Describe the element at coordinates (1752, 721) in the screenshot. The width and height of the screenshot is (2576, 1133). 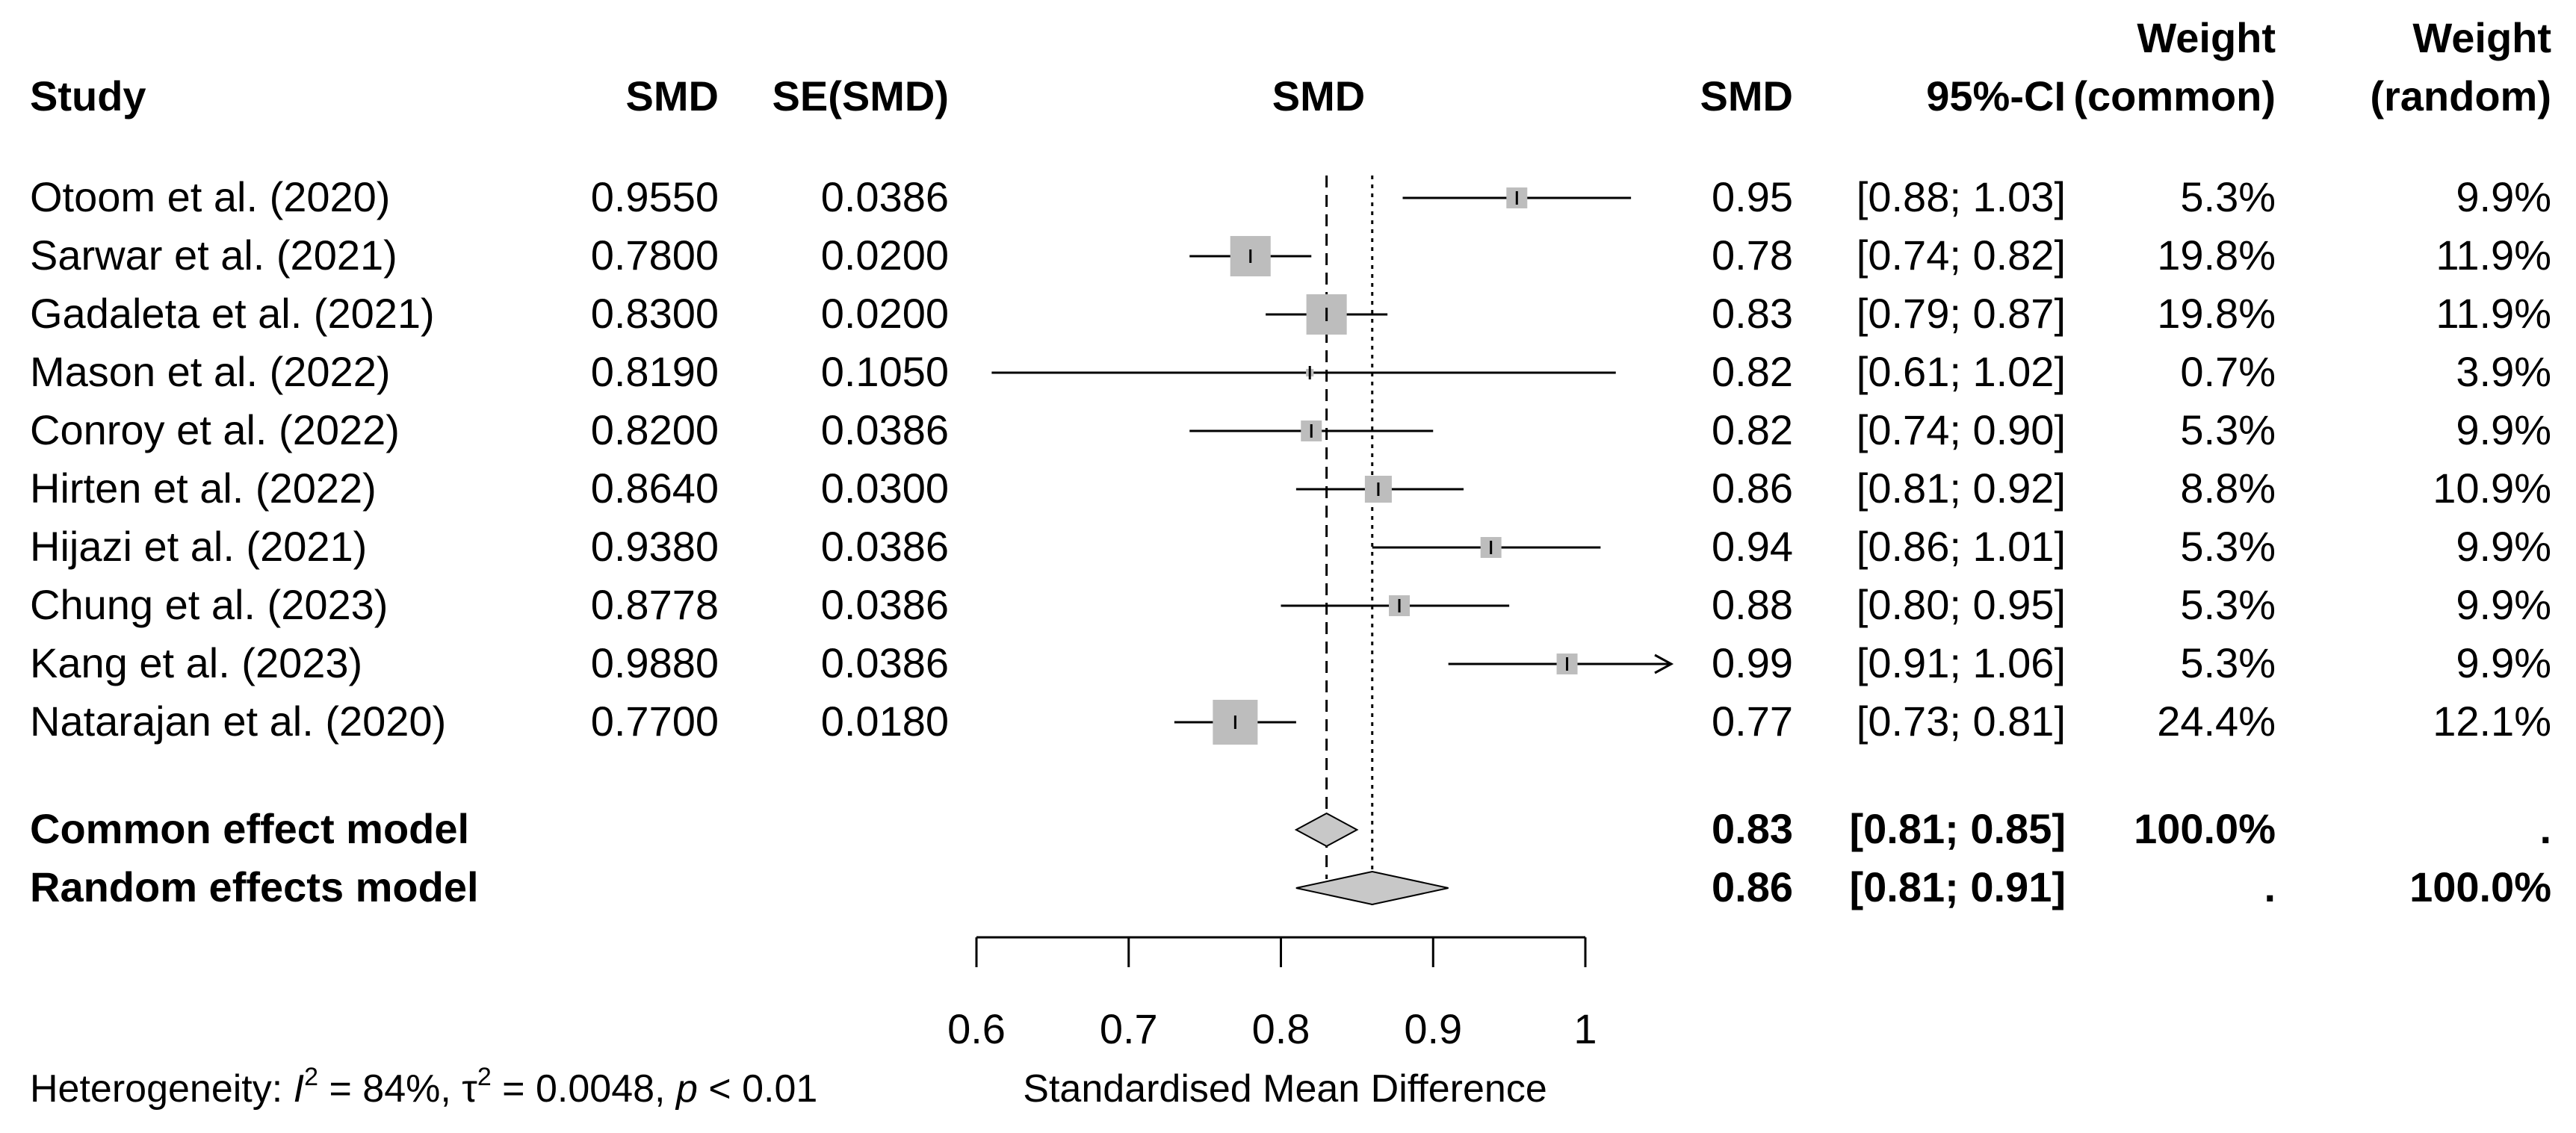
I see `study-estimate: 0.77` at that location.